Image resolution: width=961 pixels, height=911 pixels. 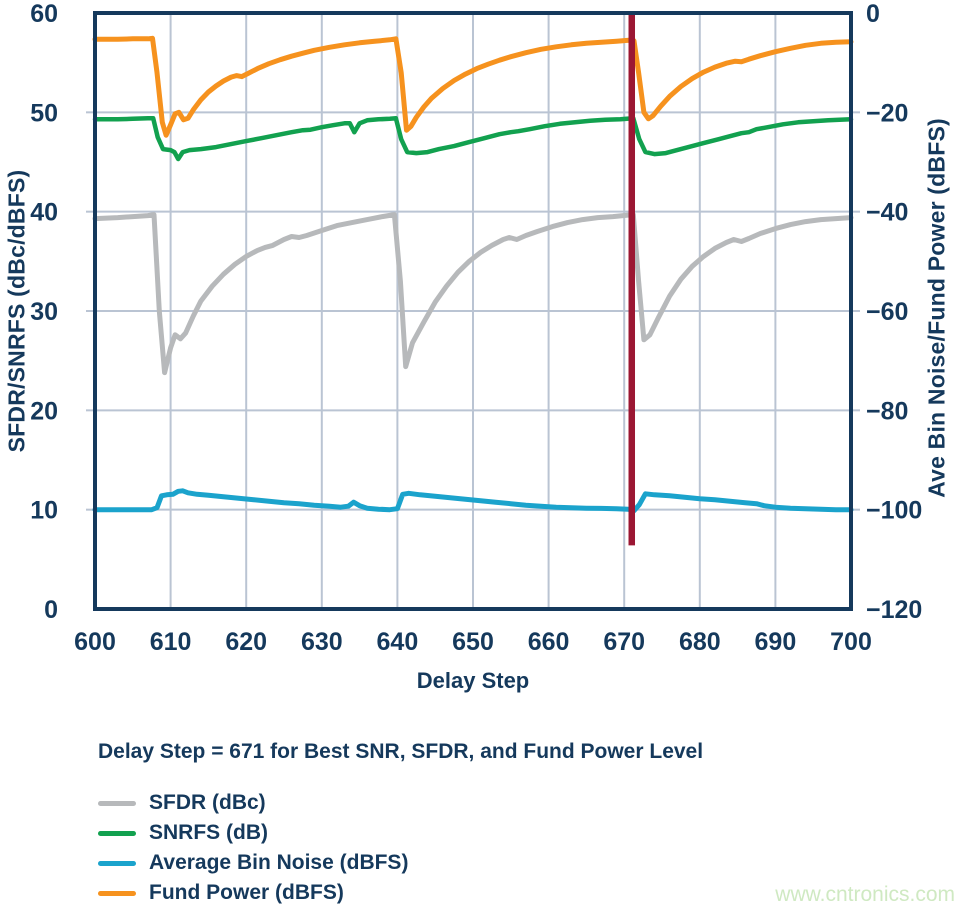 I want to click on left-axis-tick-label: 60, so click(x=44, y=14).